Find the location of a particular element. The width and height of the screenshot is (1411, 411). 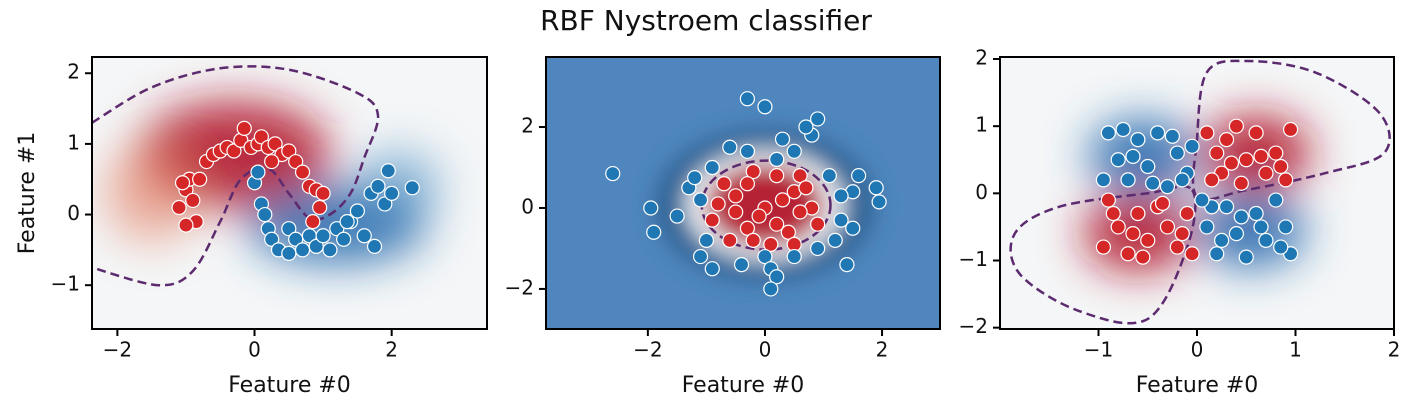

x-tick-label: 1 is located at coordinates (1295, 350).